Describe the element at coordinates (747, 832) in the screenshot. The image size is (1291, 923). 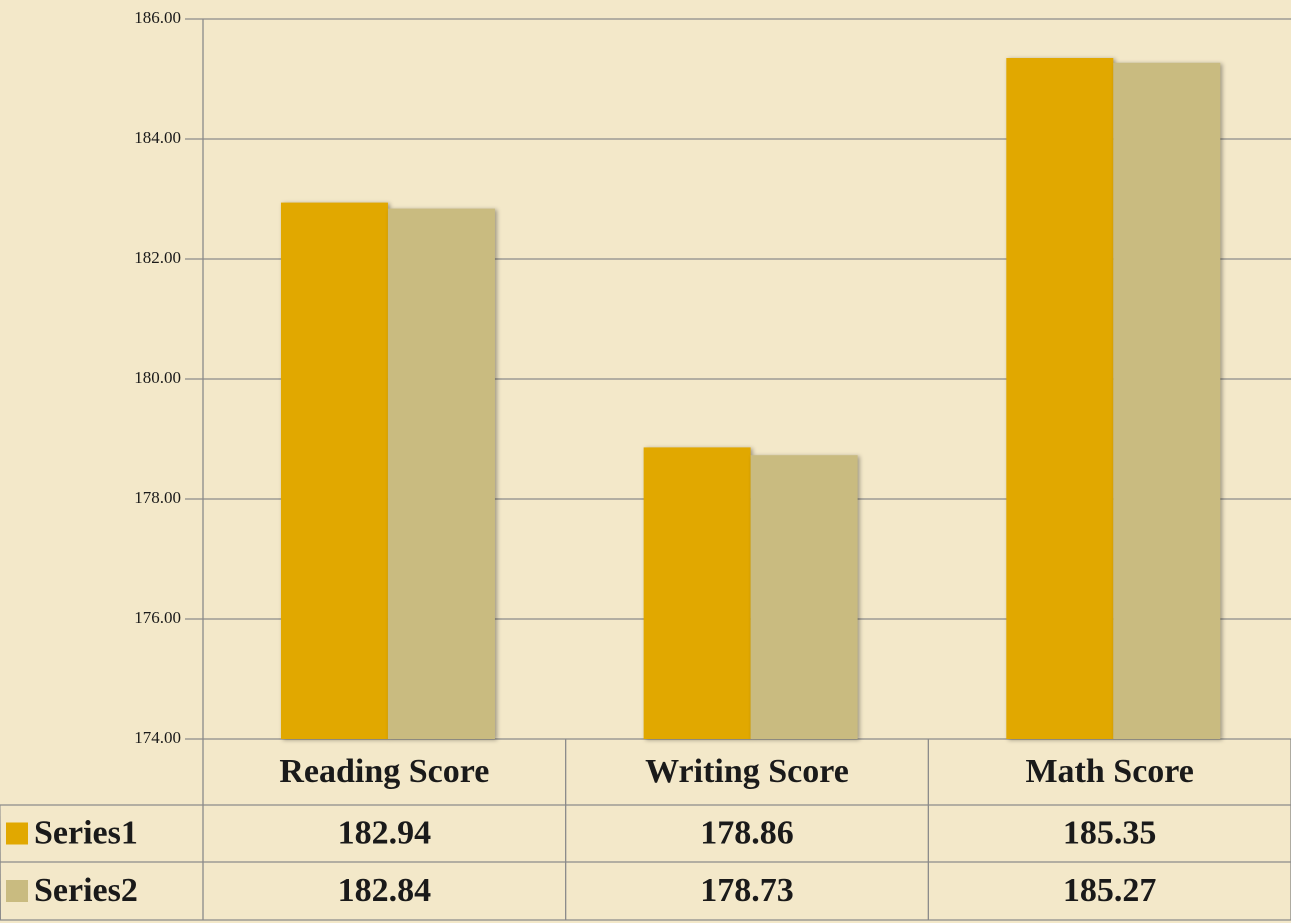
I see `table-value: 178.86` at that location.